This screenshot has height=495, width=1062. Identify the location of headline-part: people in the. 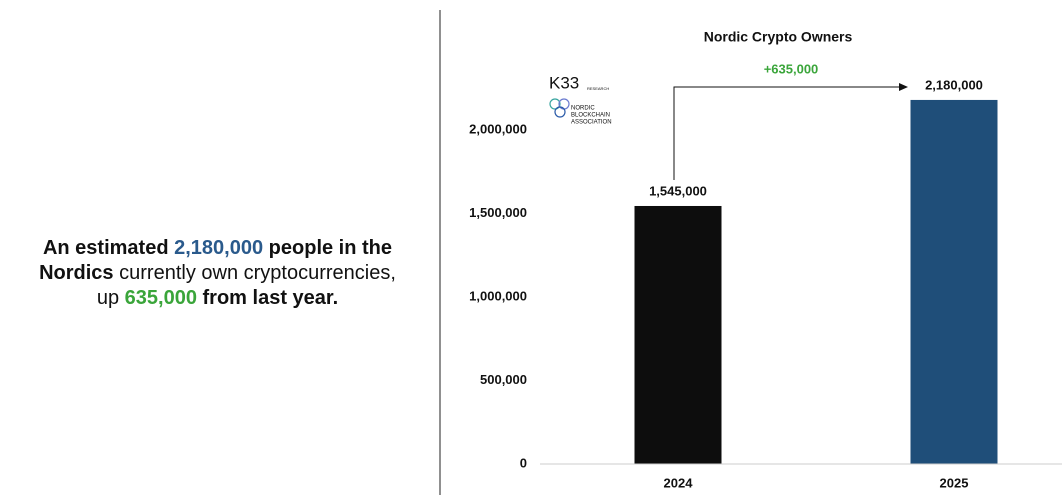
(330, 248).